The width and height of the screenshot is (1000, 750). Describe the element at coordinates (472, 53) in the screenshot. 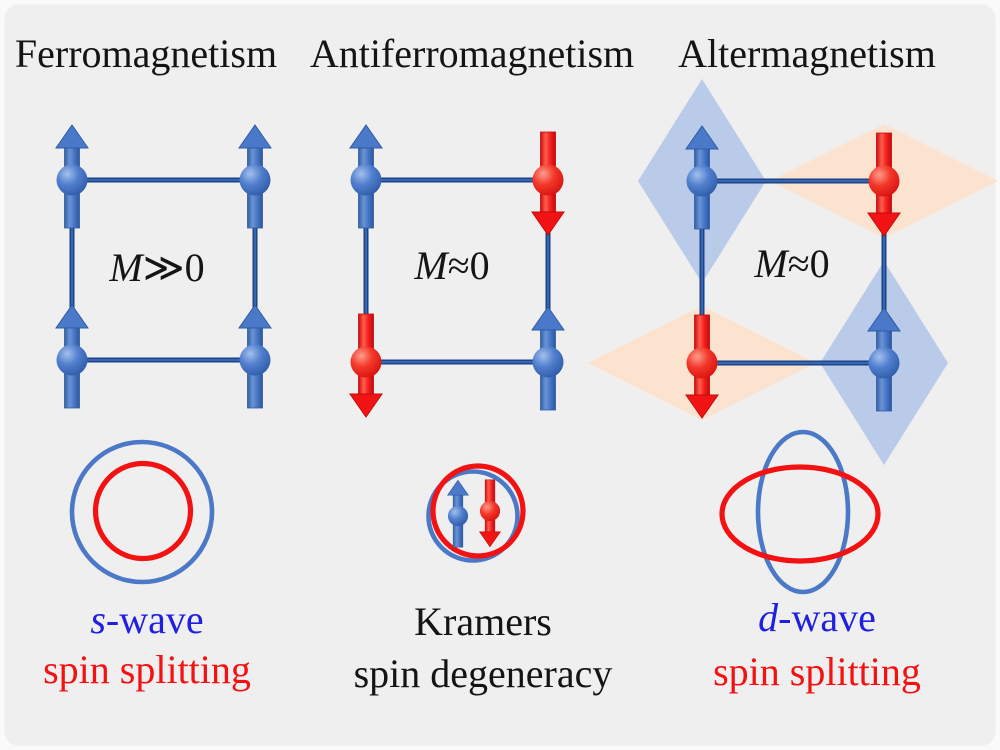

I see `antiferromagnetism-title: Antiferromagnetism` at that location.